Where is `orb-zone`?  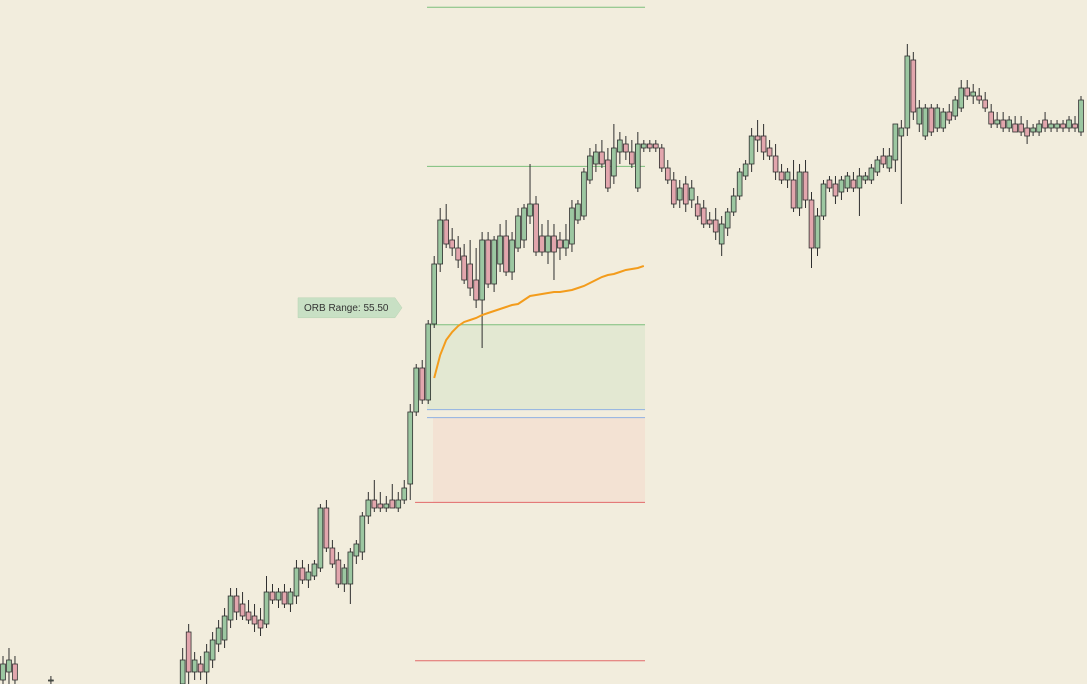
orb-zone is located at coordinates (539, 460).